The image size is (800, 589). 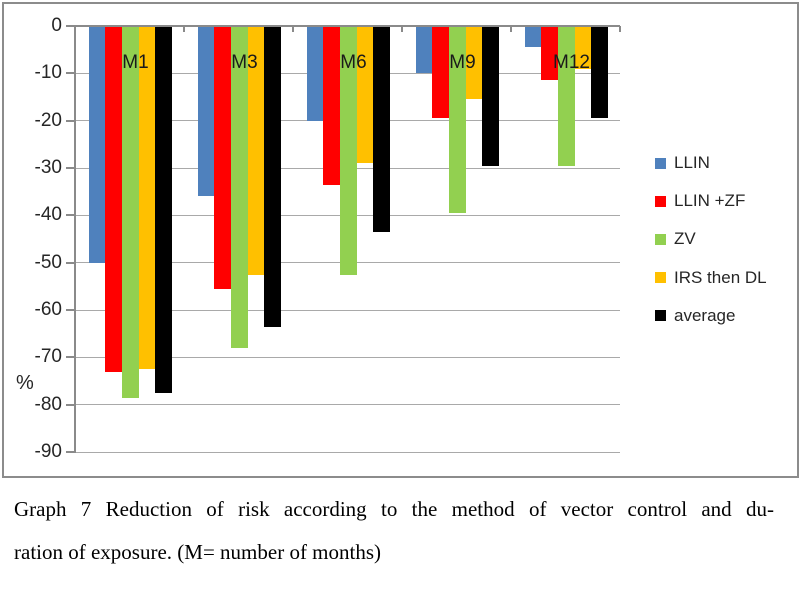 I want to click on bar-zv-m3, so click(x=239, y=187).